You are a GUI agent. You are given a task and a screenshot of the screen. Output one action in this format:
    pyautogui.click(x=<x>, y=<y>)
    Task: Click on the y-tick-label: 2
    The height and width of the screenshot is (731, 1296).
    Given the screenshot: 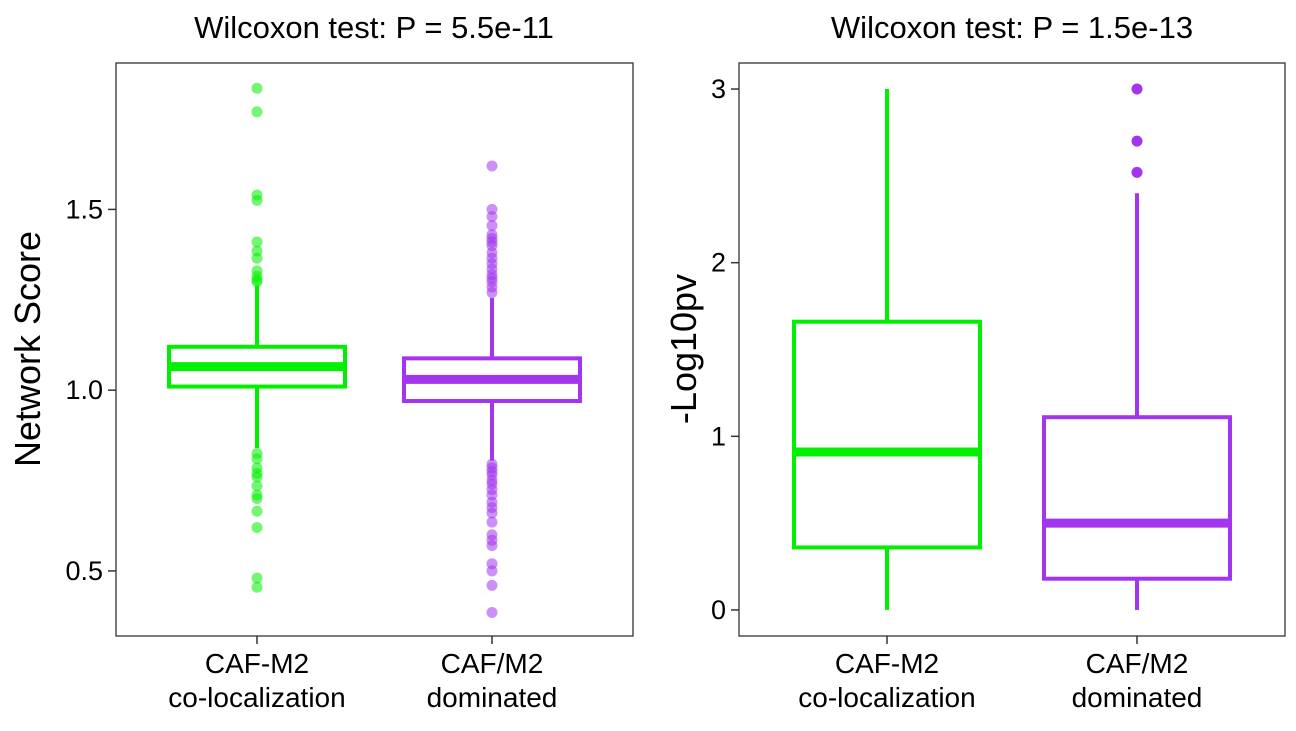 What is the action you would take?
    pyautogui.click(x=718, y=263)
    